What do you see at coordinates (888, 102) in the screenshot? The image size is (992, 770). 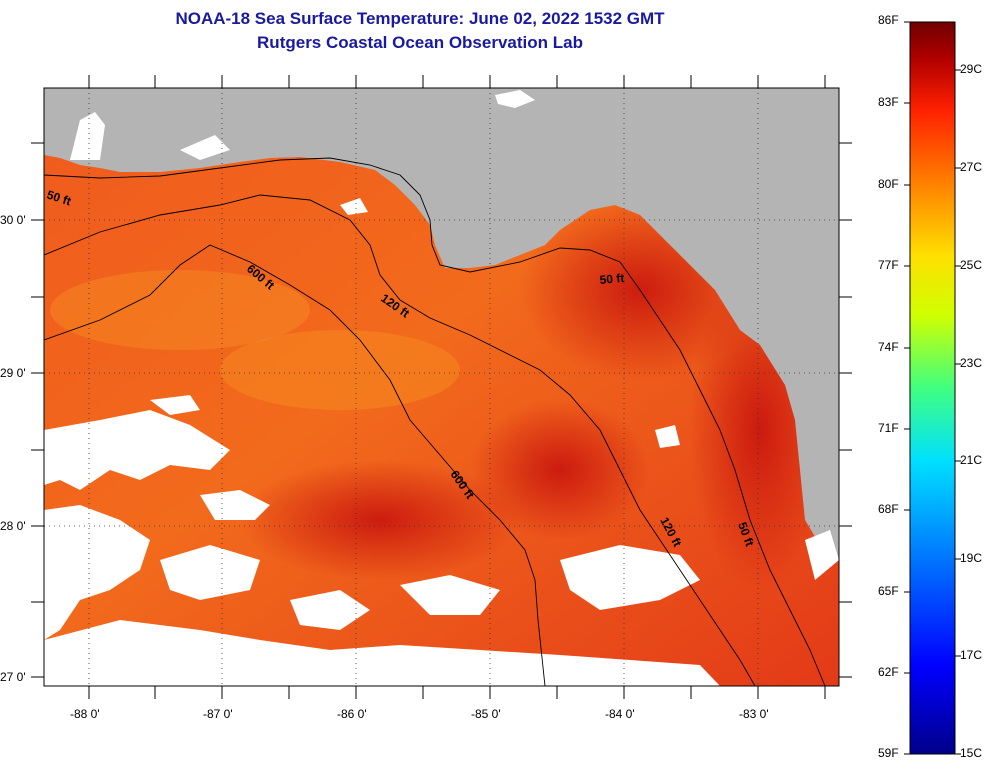 I see `colorbar-label-f: 83F` at bounding box center [888, 102].